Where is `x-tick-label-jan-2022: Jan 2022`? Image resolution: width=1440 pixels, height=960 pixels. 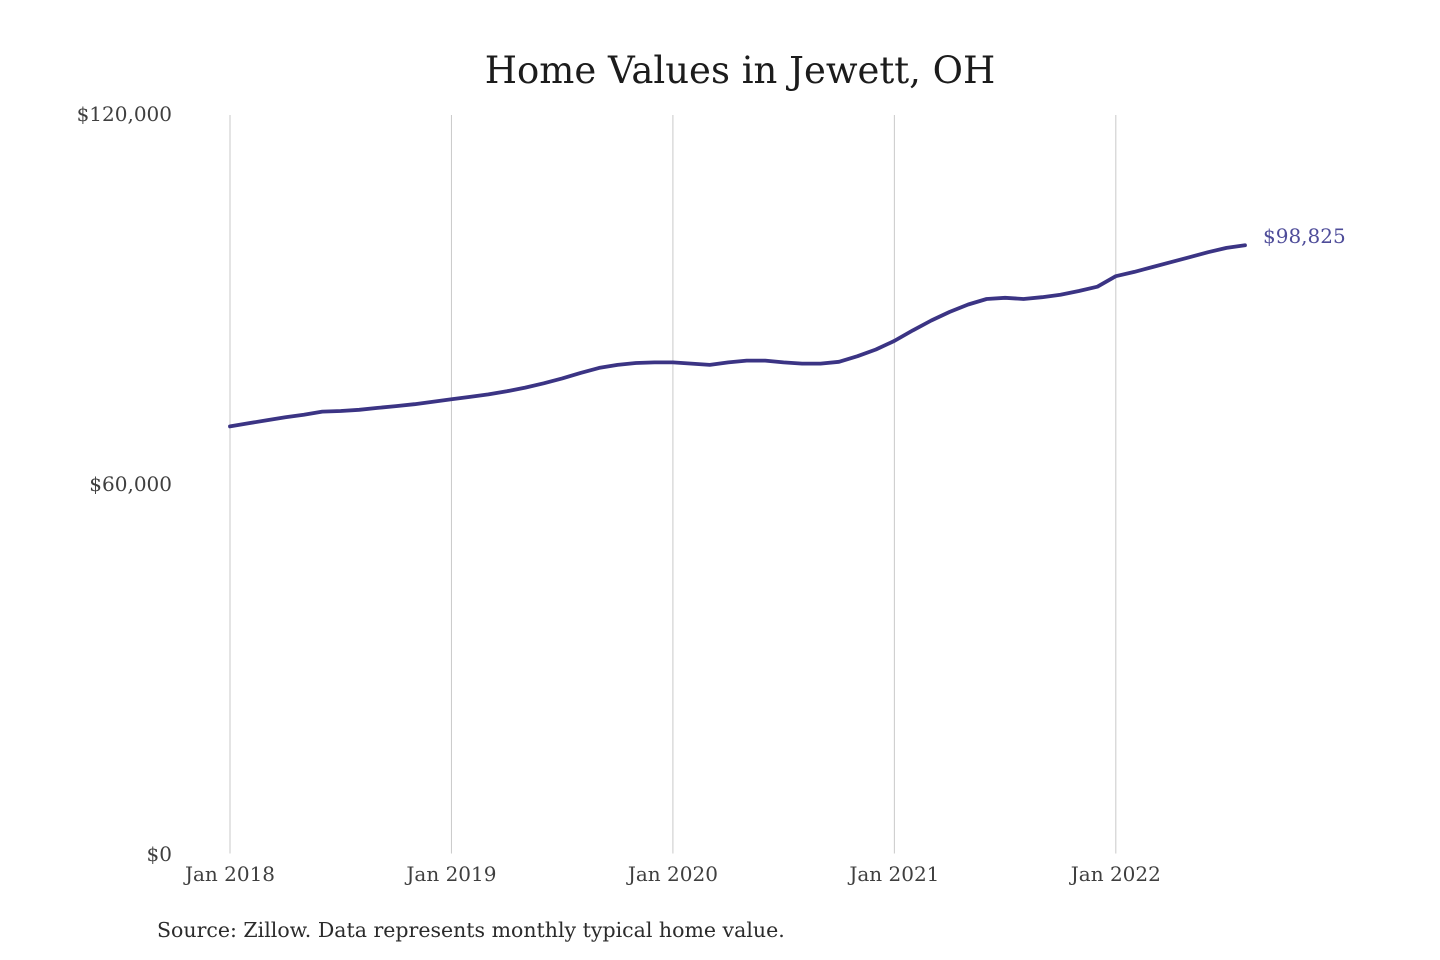 x-tick-label-jan-2022: Jan 2022 is located at coordinates (1115, 874).